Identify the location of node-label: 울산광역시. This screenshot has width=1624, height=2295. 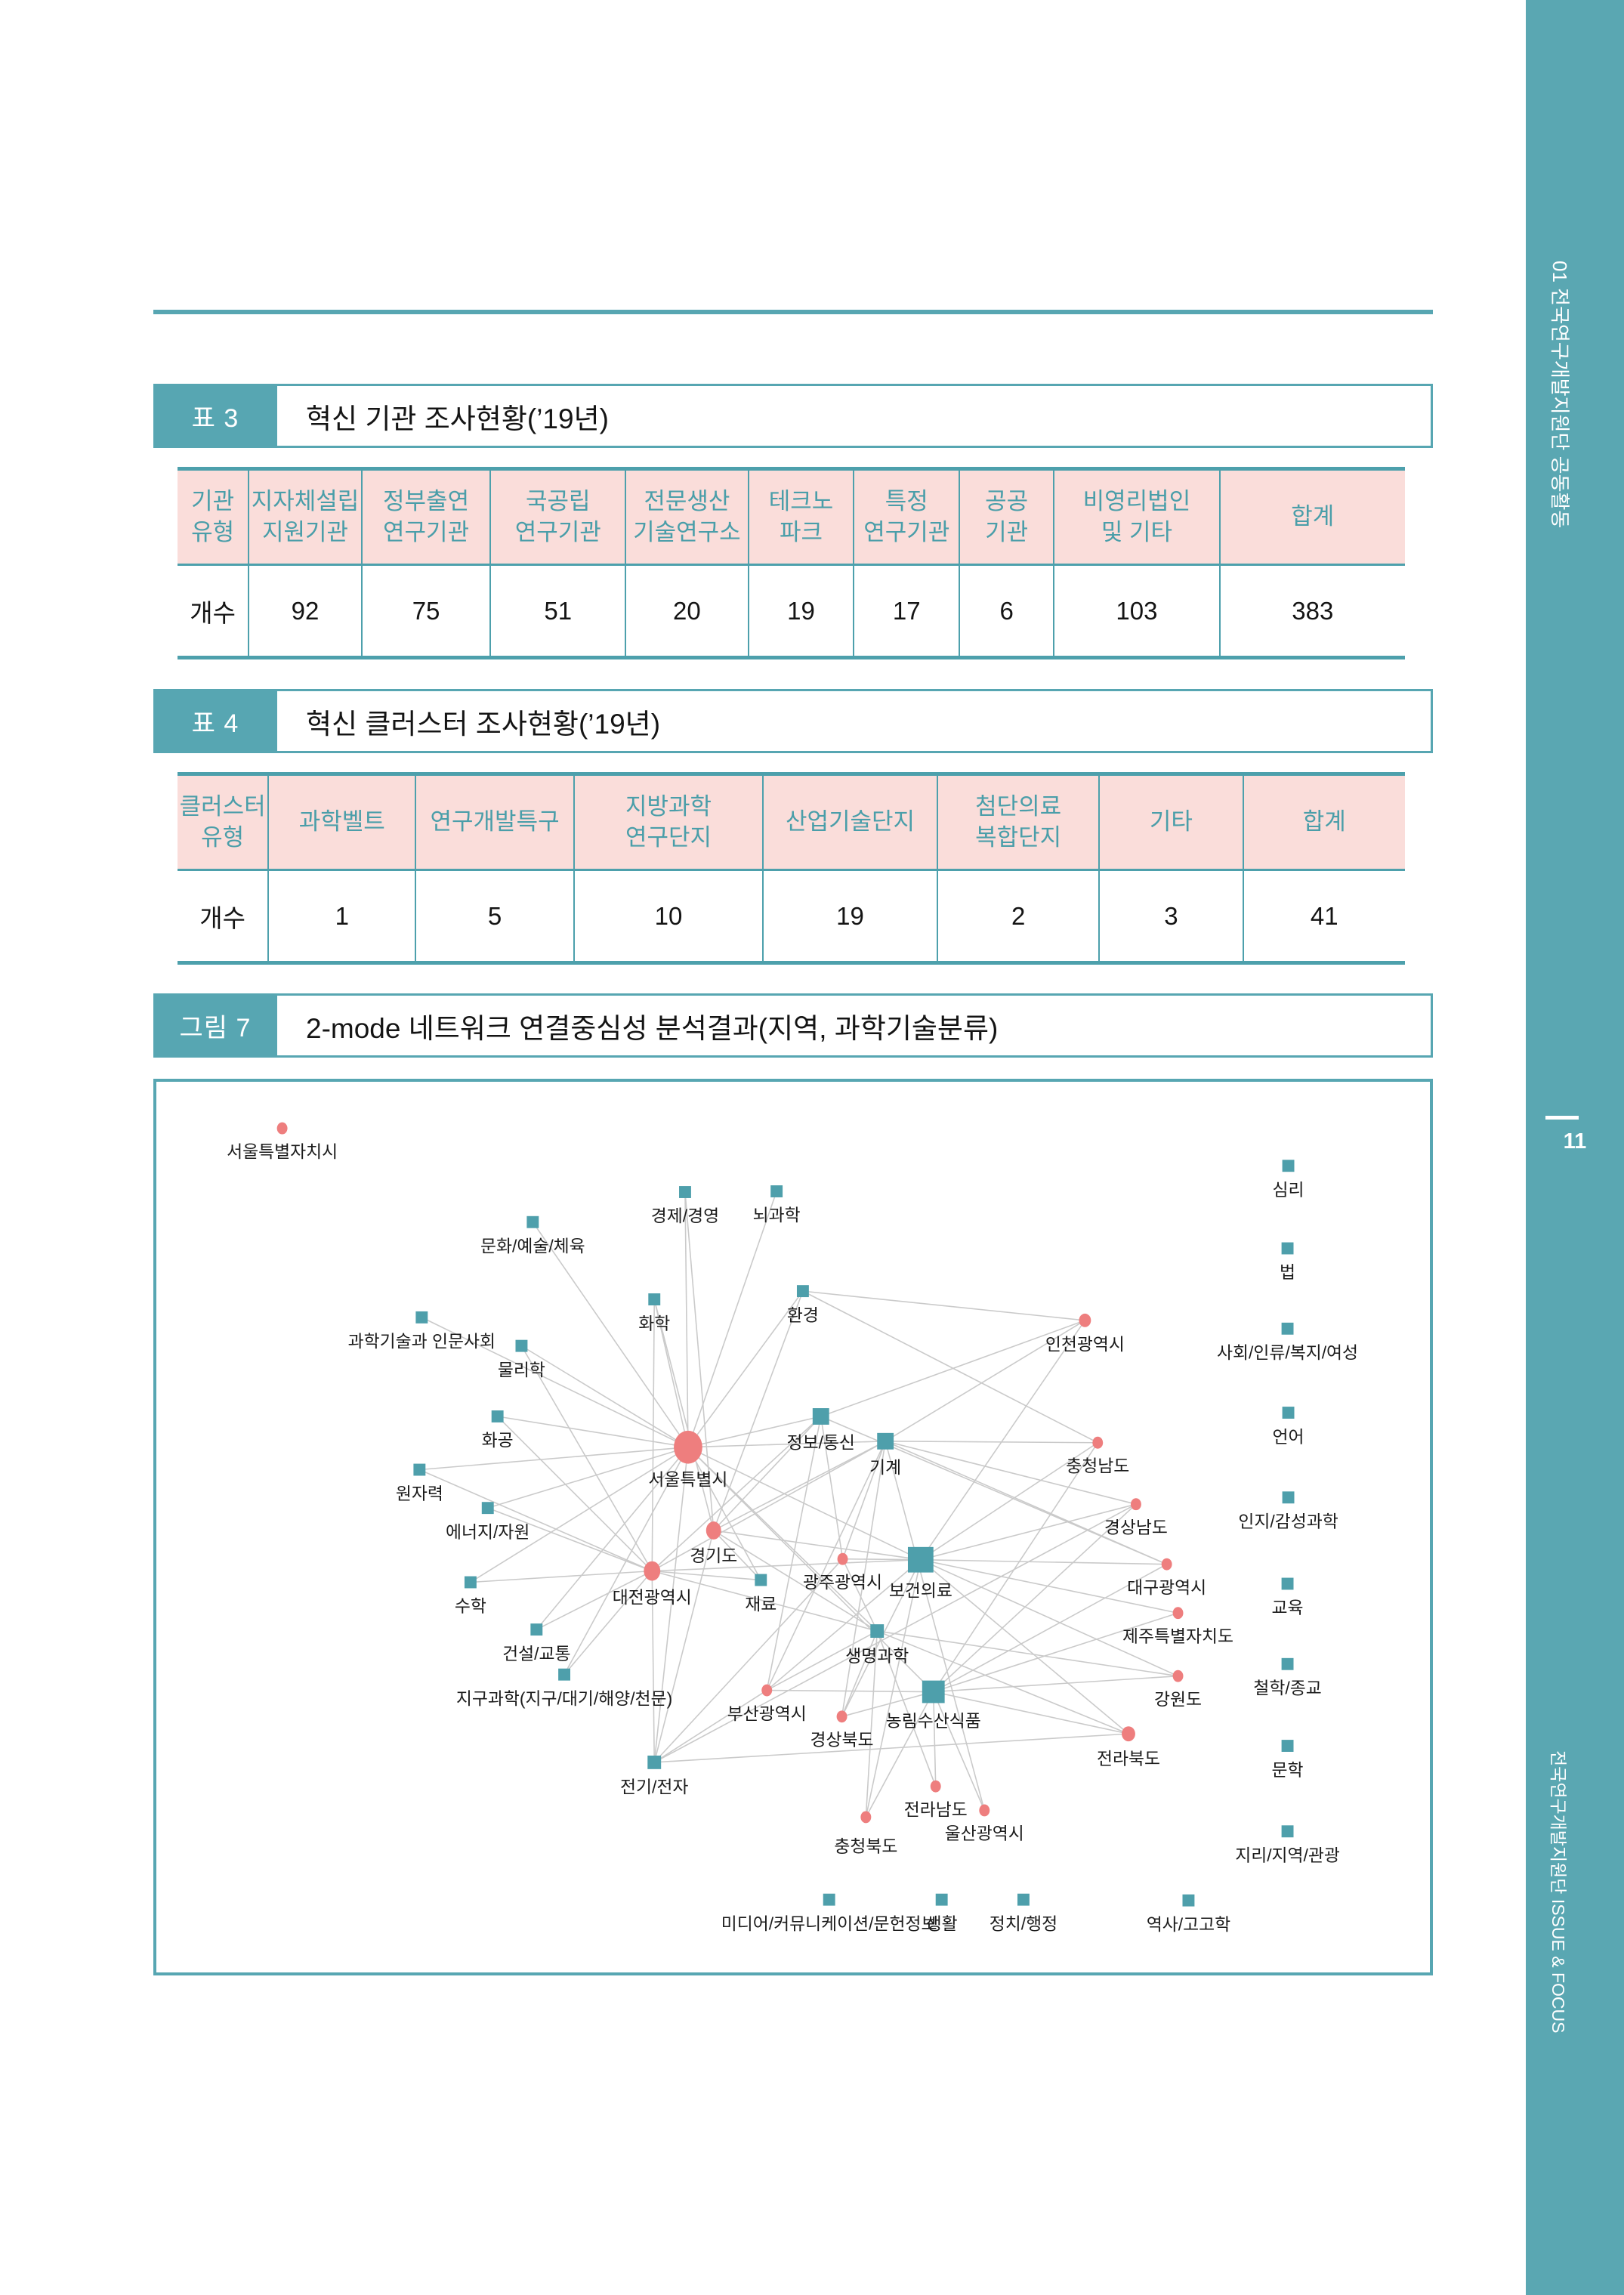
(984, 1833).